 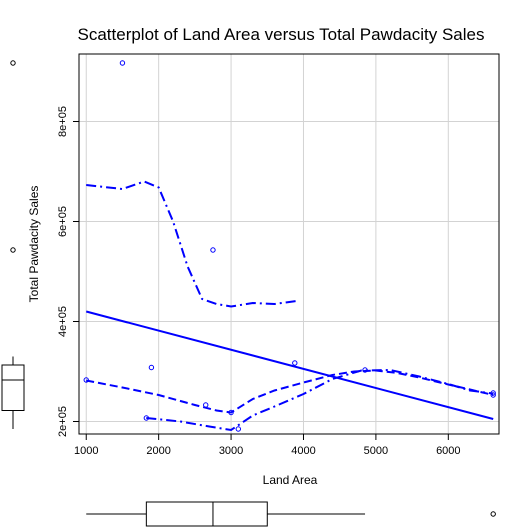 I want to click on x-tick-label: 4000, so click(x=303, y=451).